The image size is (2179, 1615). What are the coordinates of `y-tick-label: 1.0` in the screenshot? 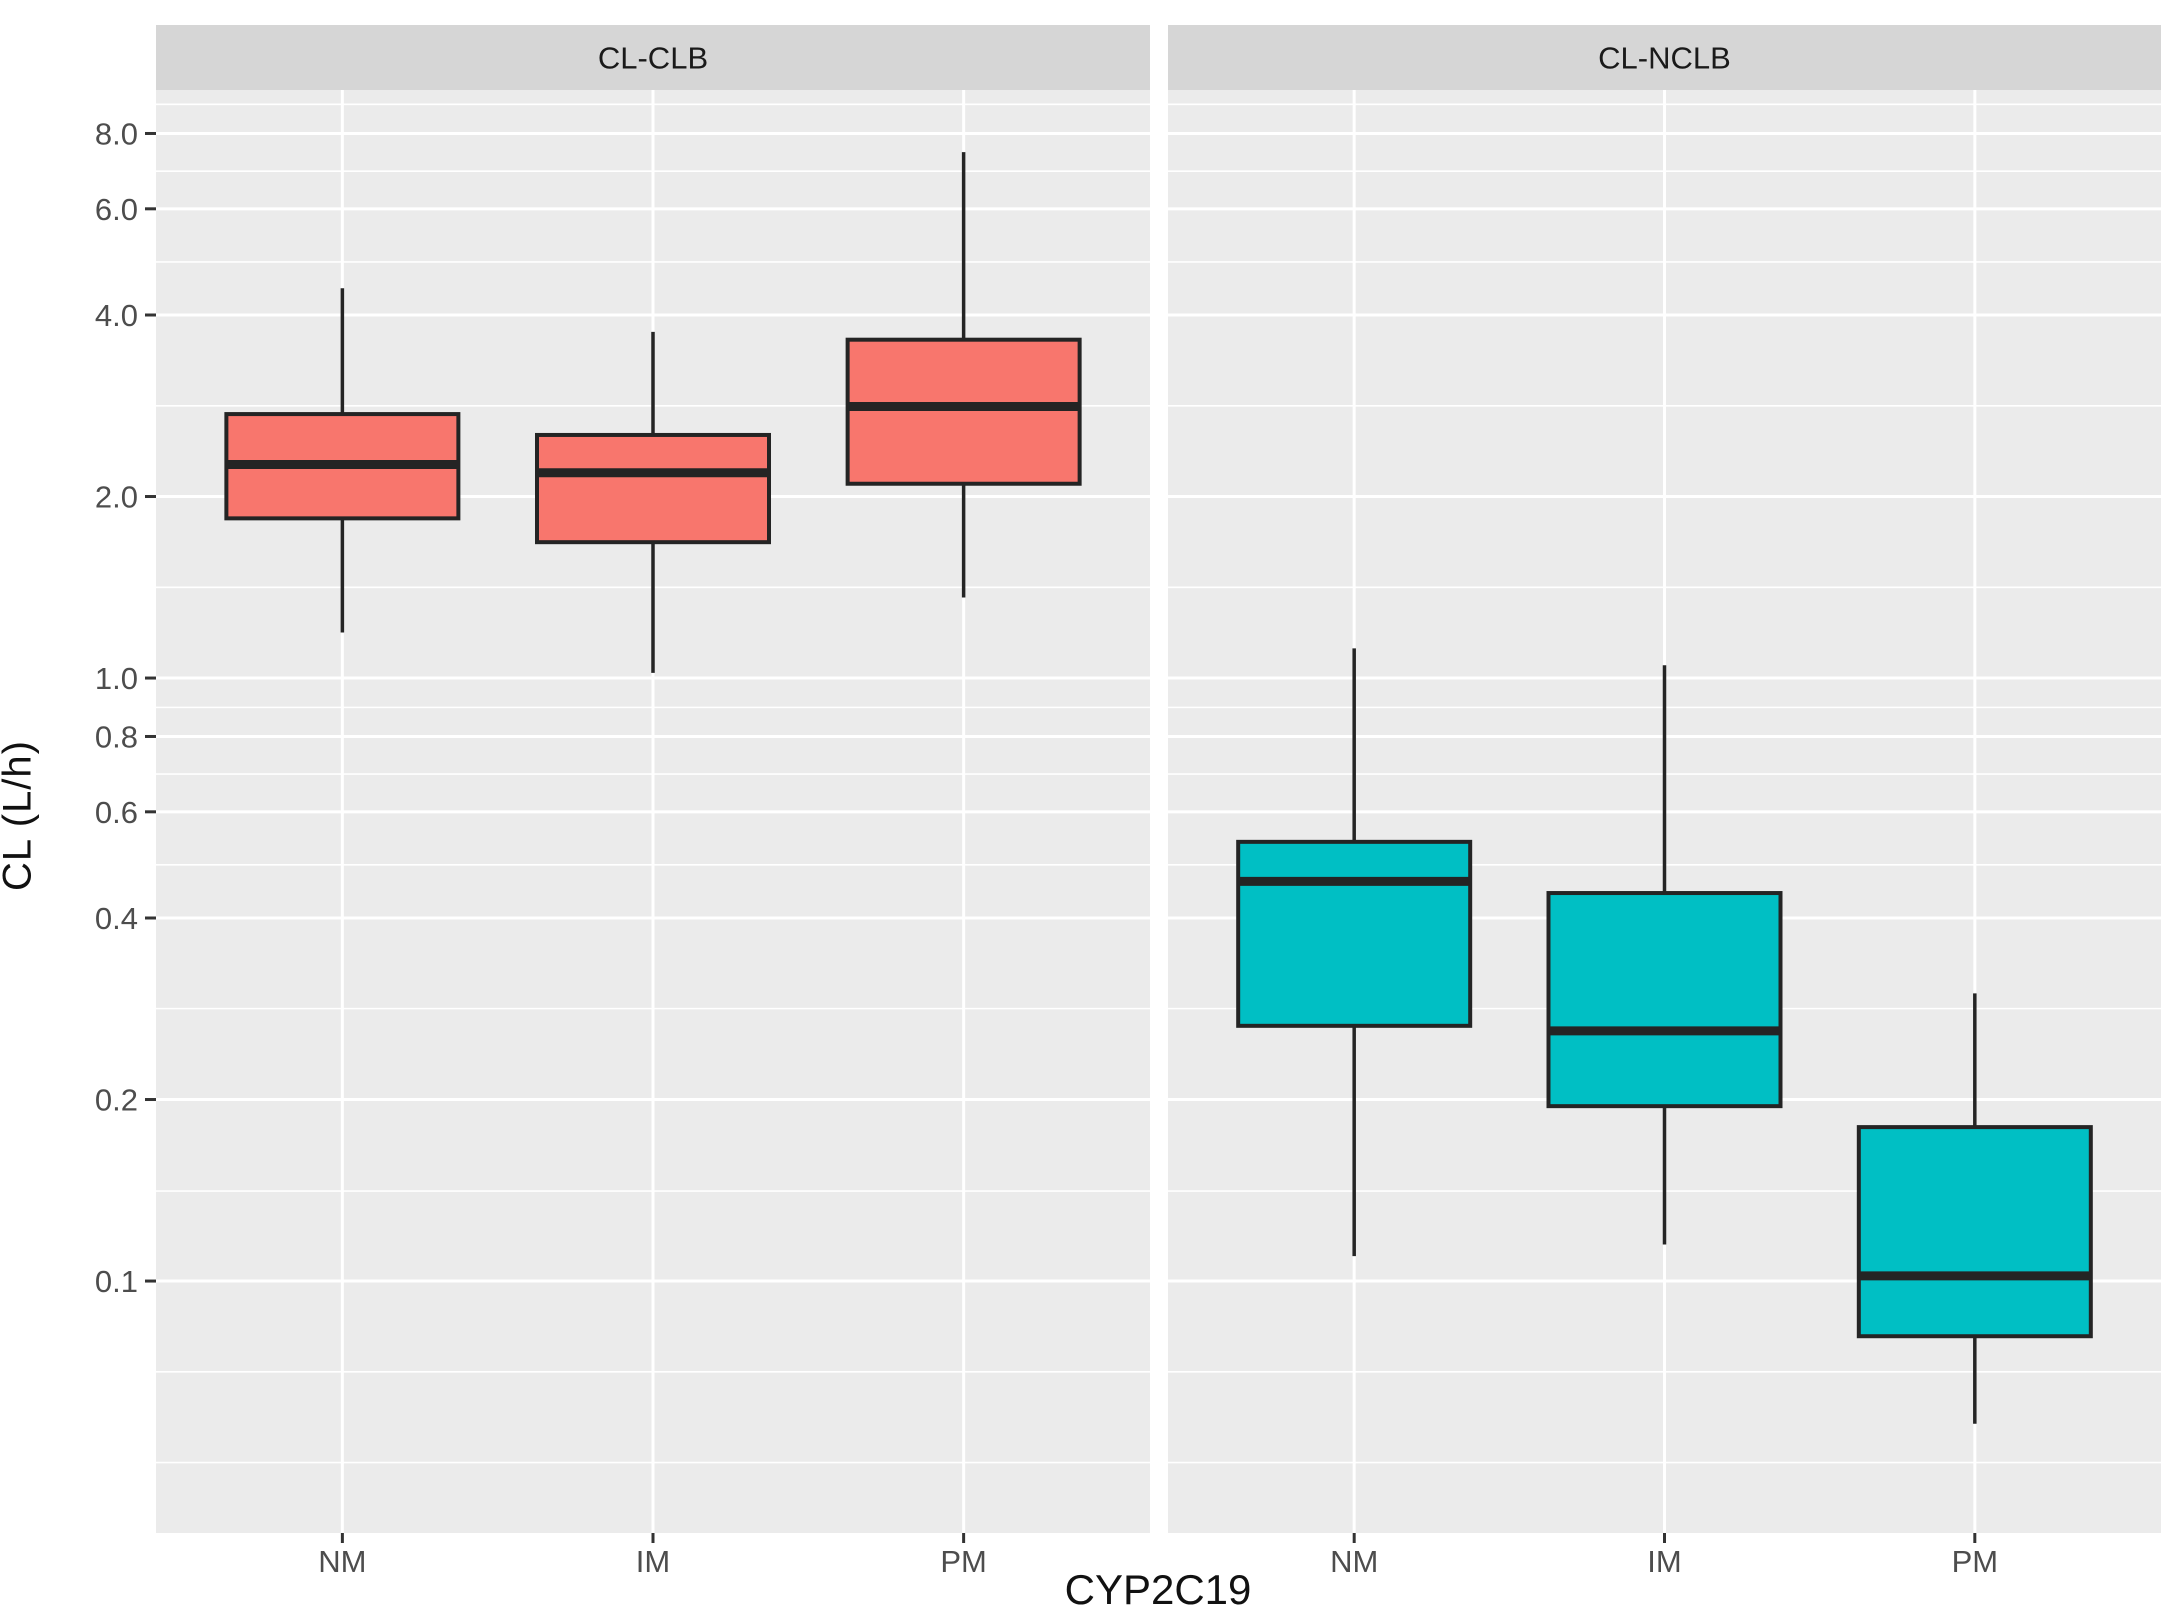 It's located at (116, 678).